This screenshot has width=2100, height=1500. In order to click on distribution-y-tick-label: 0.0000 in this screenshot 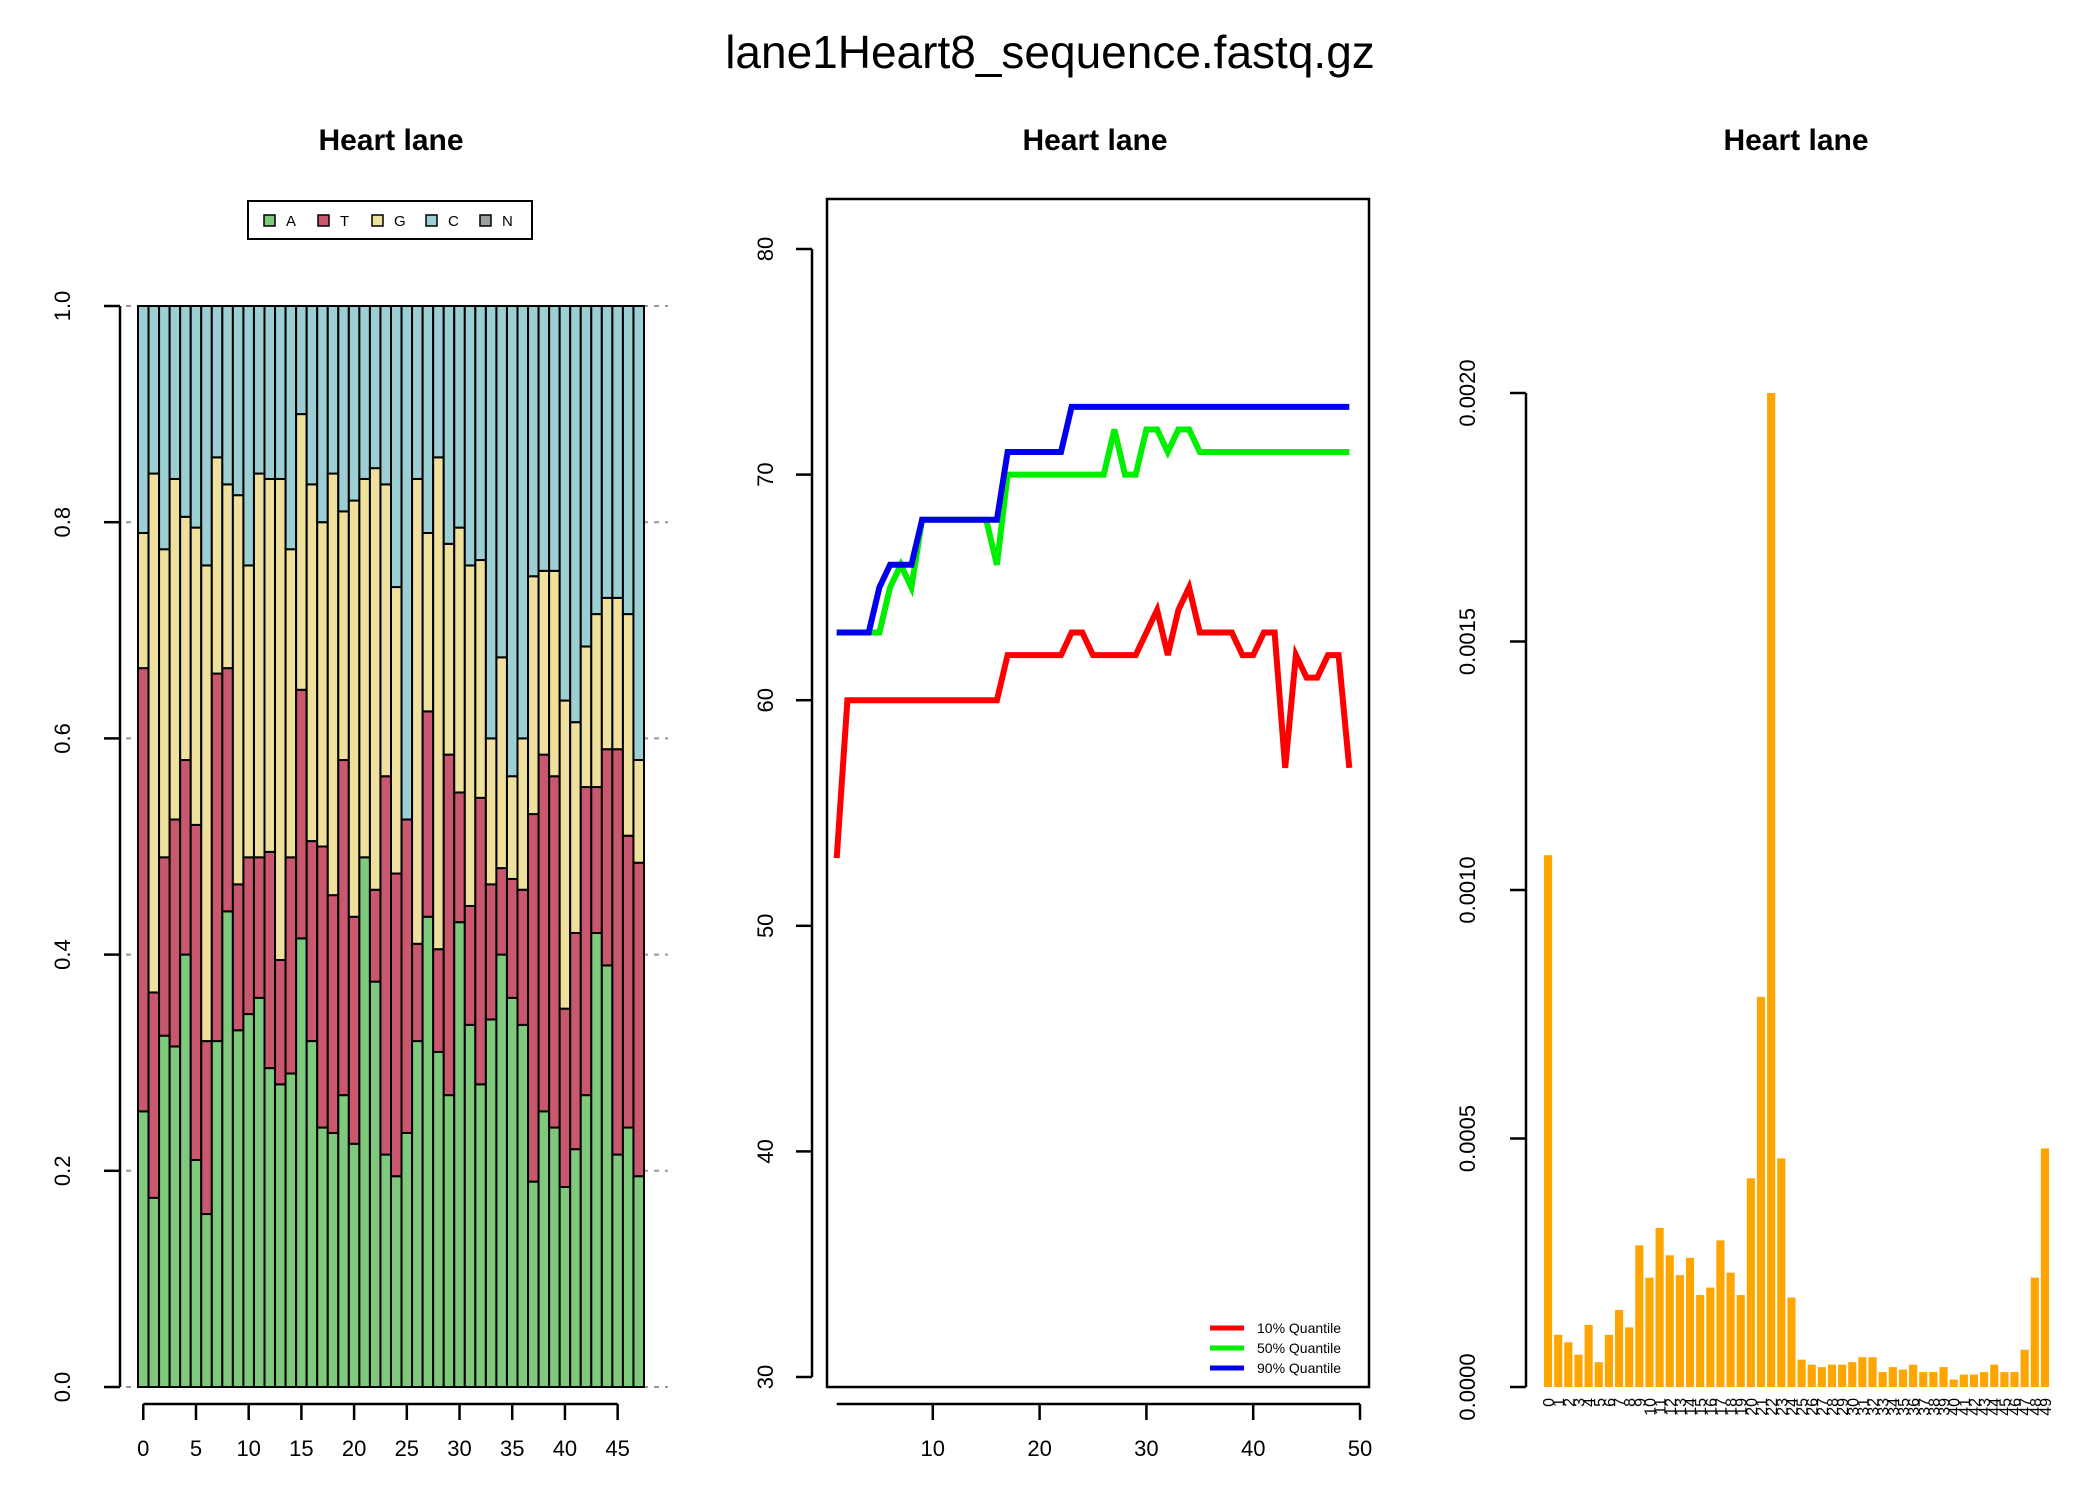, I will do `click(1467, 1386)`.